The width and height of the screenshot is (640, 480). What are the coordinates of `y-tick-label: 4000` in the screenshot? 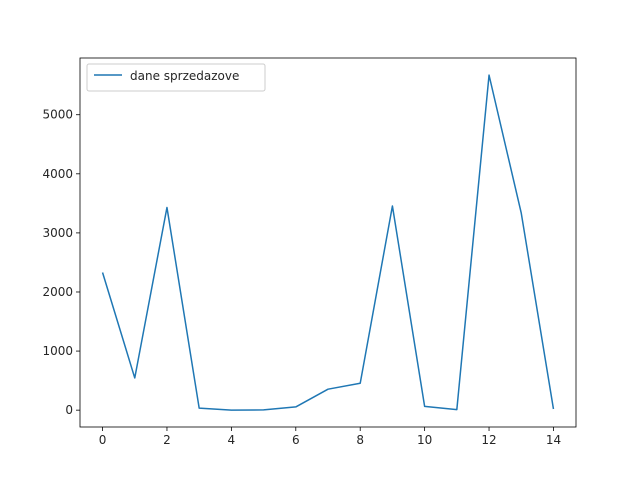 It's located at (57, 174).